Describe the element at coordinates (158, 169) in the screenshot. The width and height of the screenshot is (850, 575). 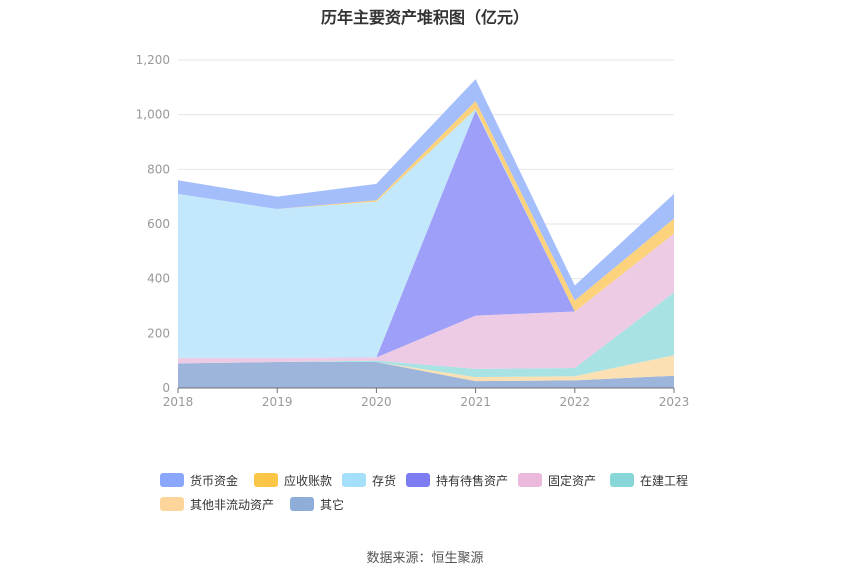
I see `y-tick-label: 800` at that location.